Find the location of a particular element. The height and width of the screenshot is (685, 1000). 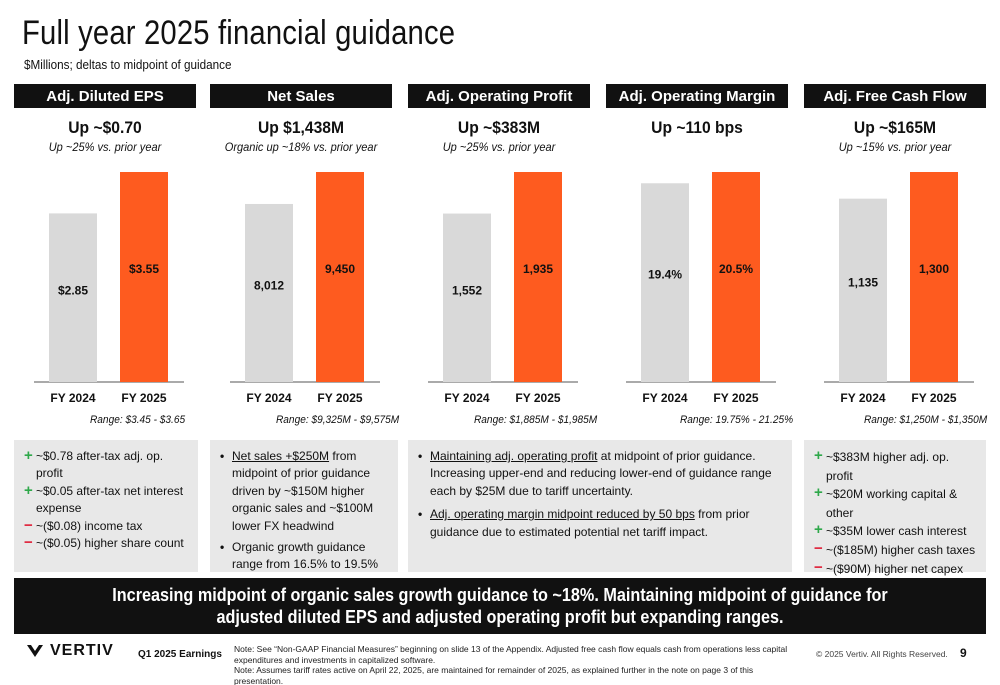

bar-value-label: $2.85 is located at coordinates (73, 290).